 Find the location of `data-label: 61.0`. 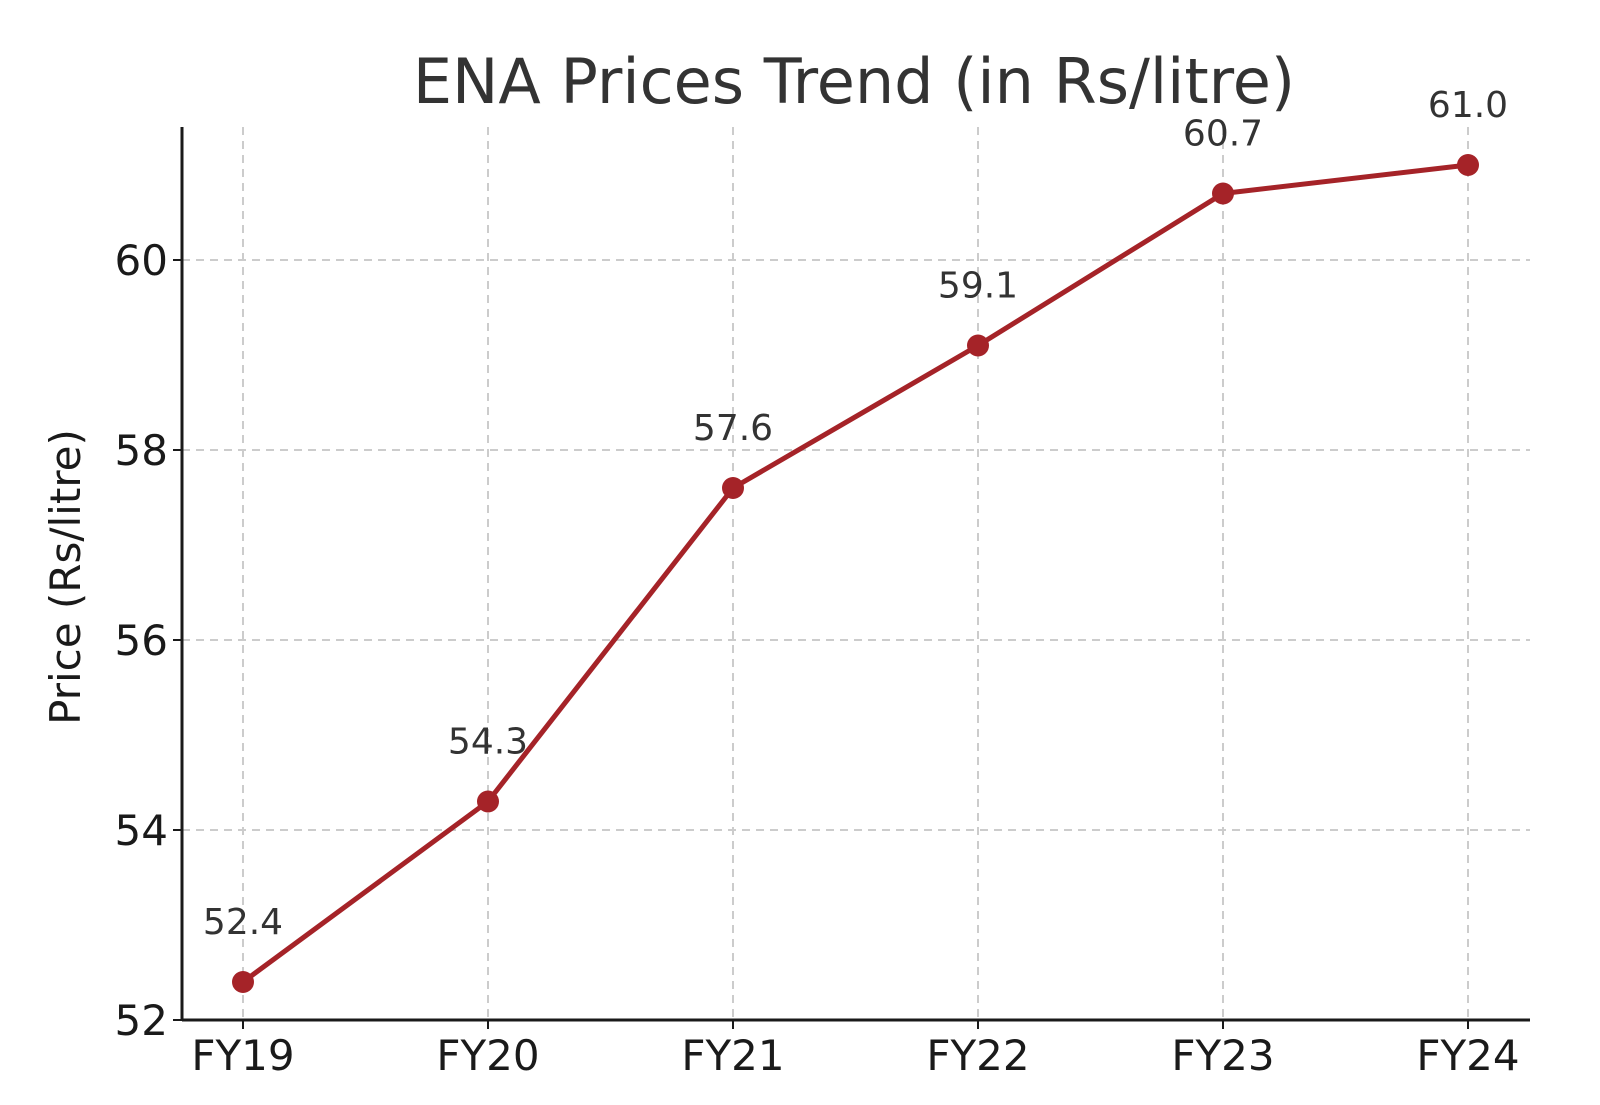

data-label: 61.0 is located at coordinates (1468, 105).